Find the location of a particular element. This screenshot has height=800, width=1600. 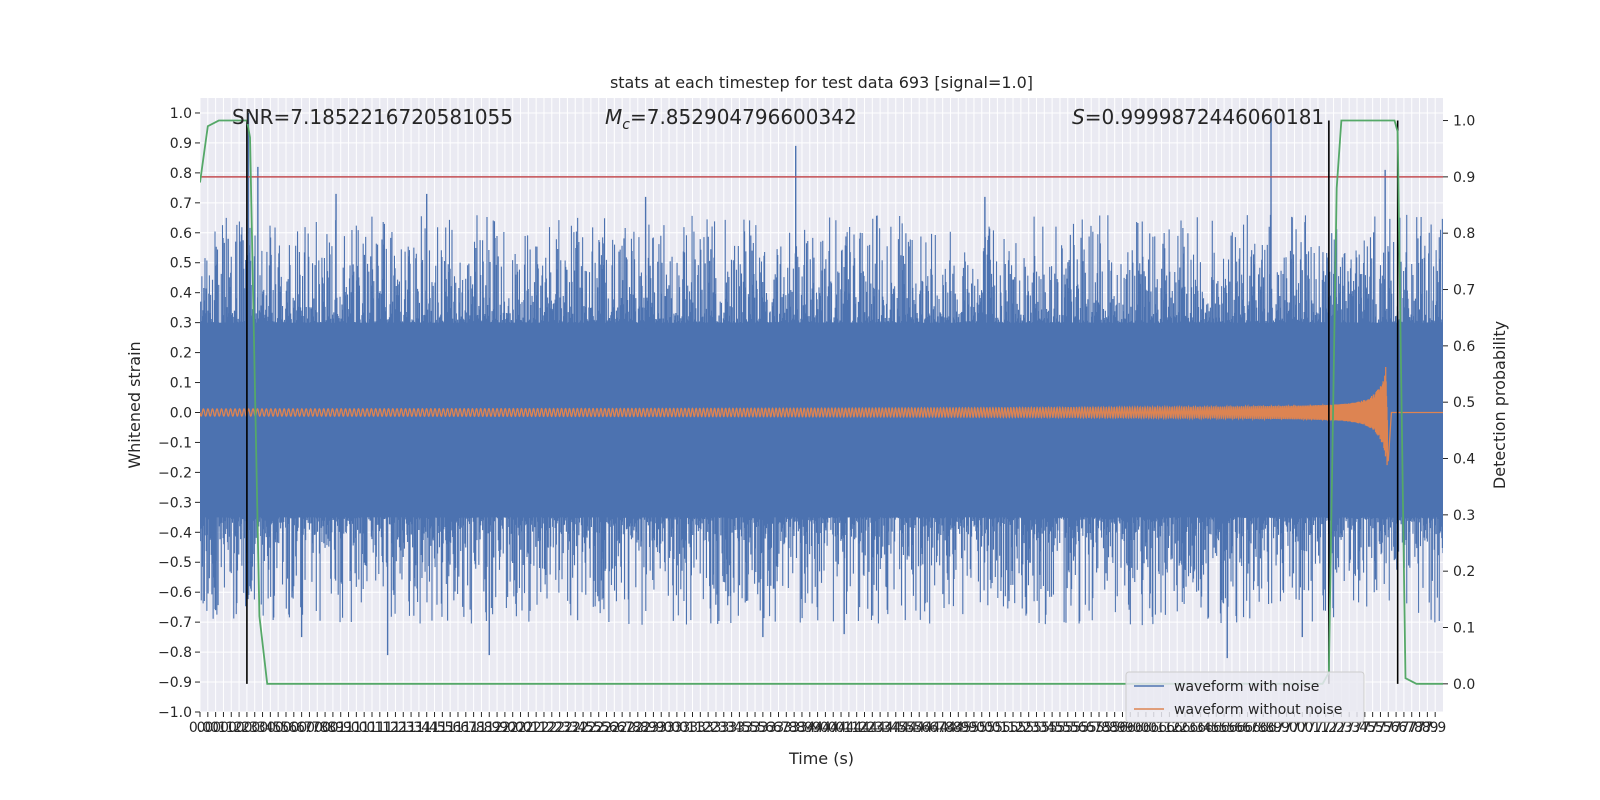

y-tick-label: 1.0 is located at coordinates (181, 114).